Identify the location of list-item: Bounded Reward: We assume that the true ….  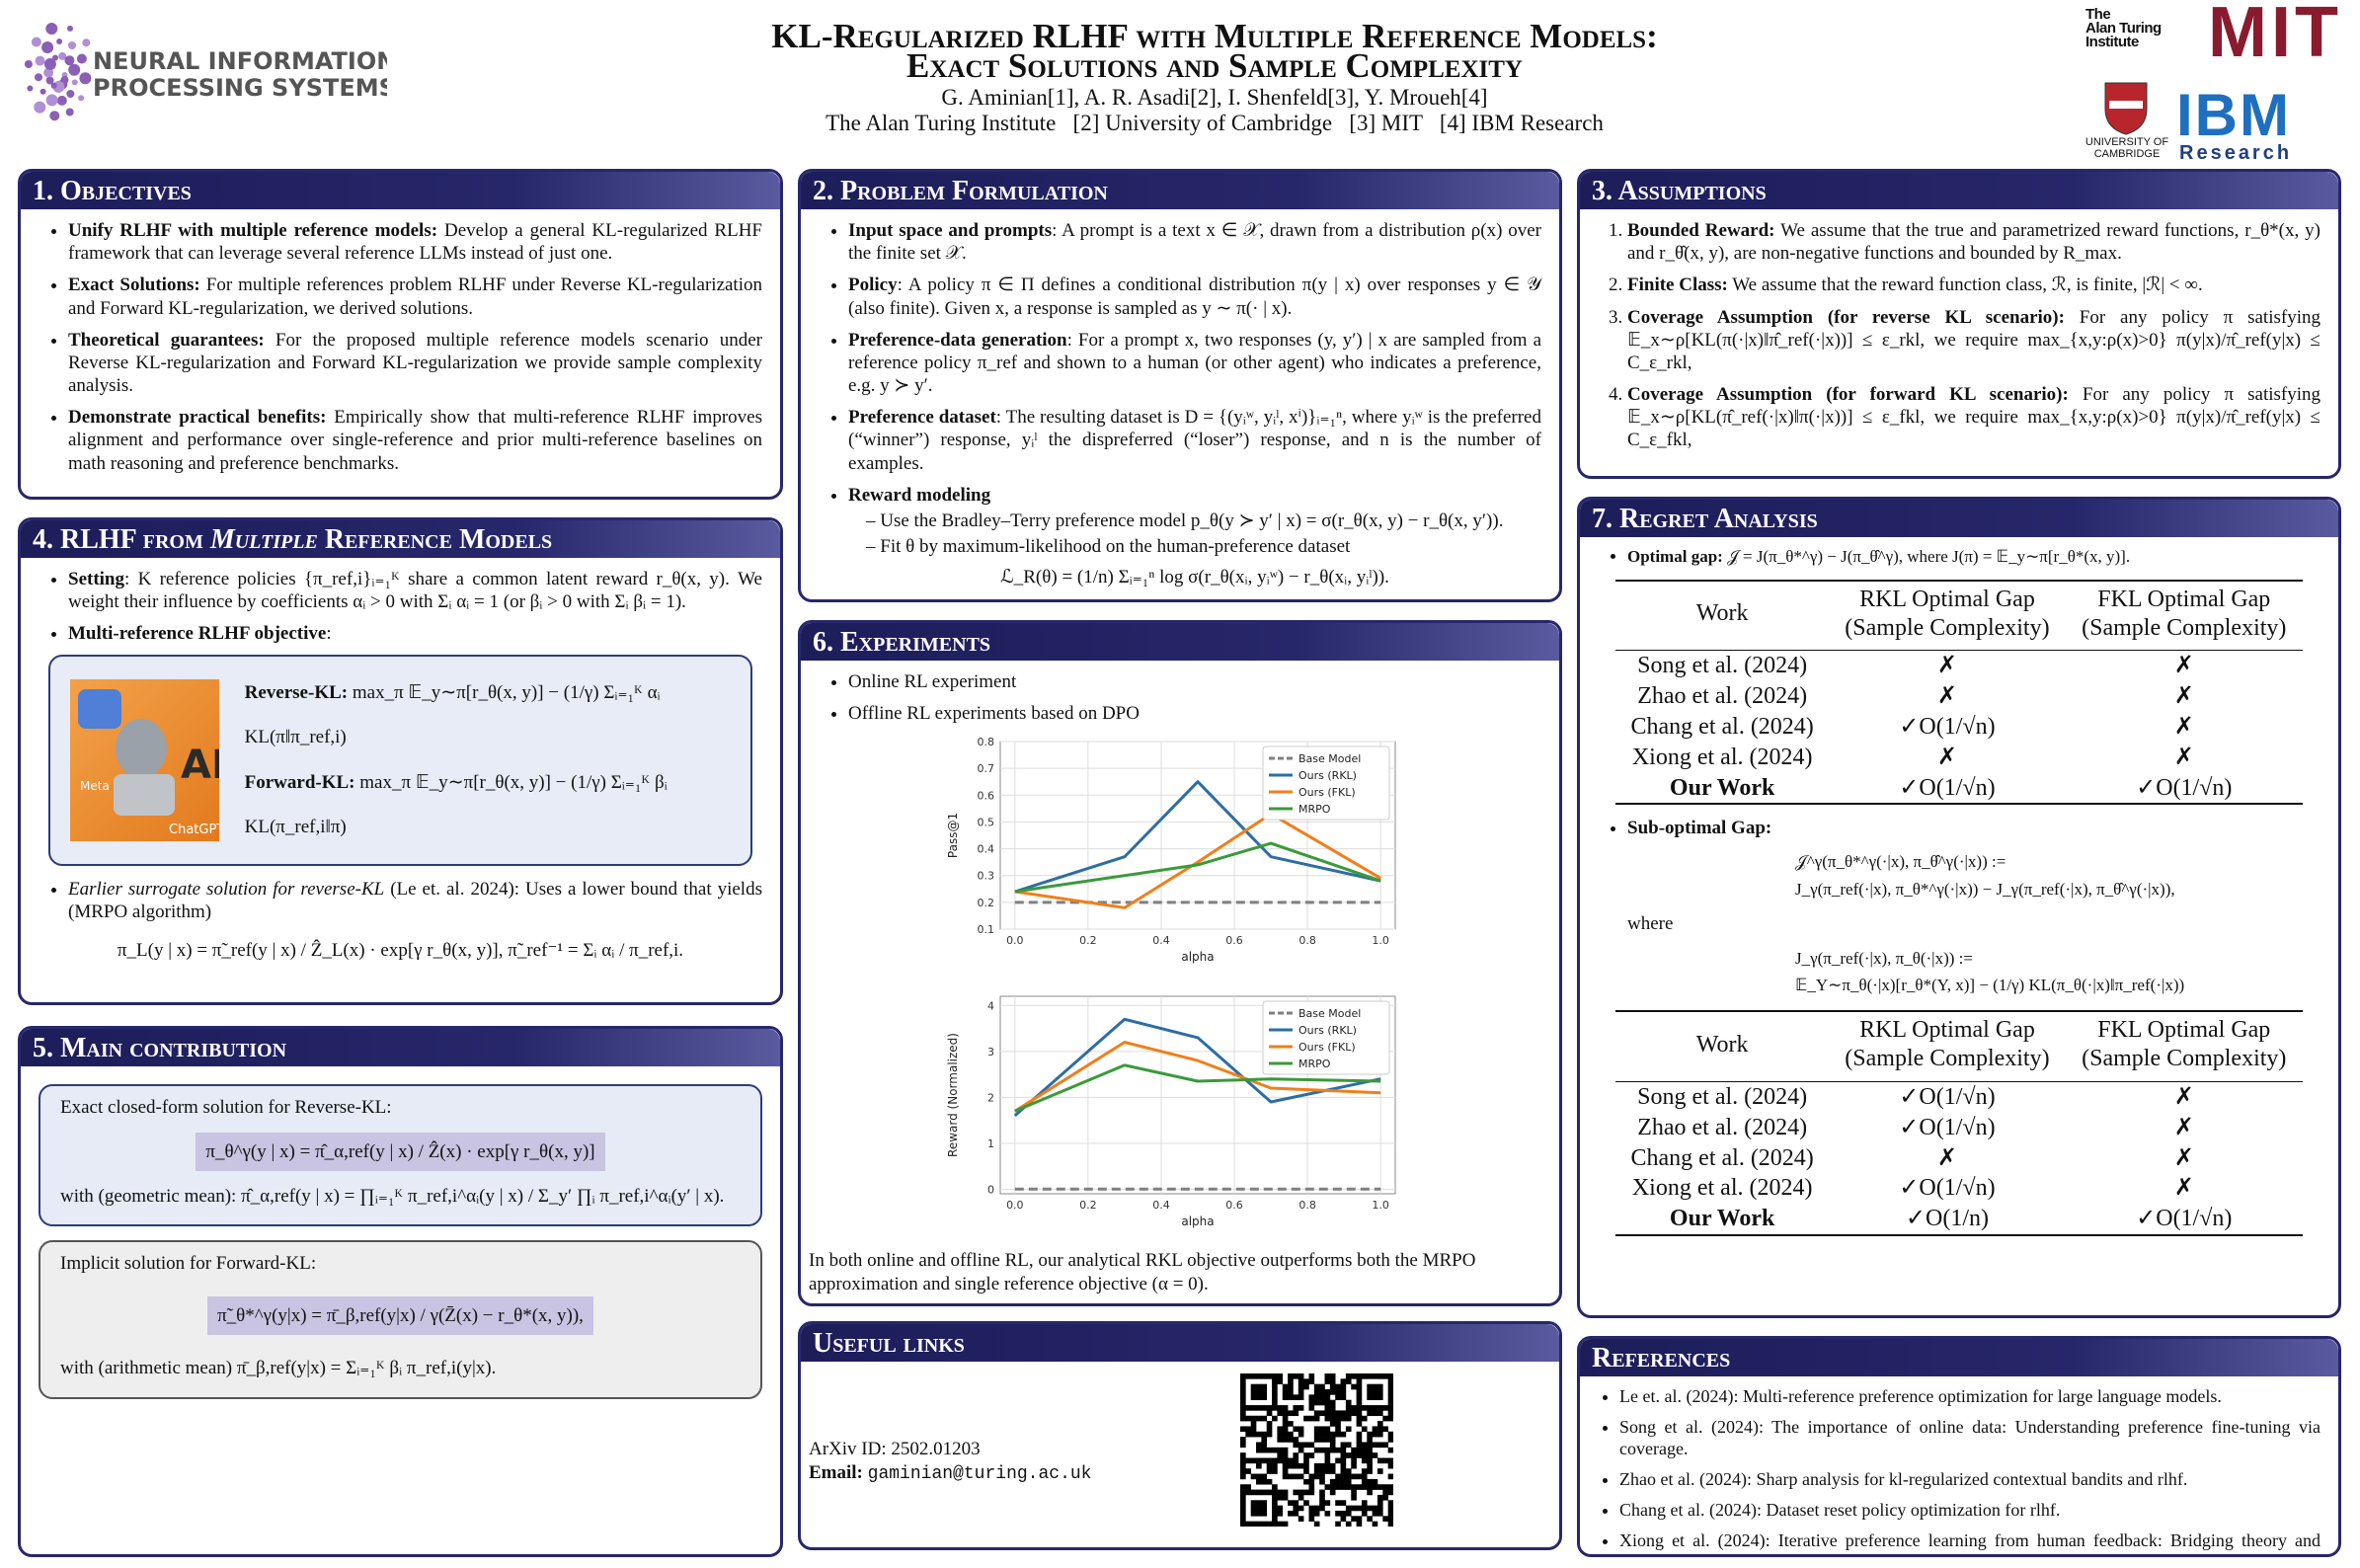
(1974, 242).